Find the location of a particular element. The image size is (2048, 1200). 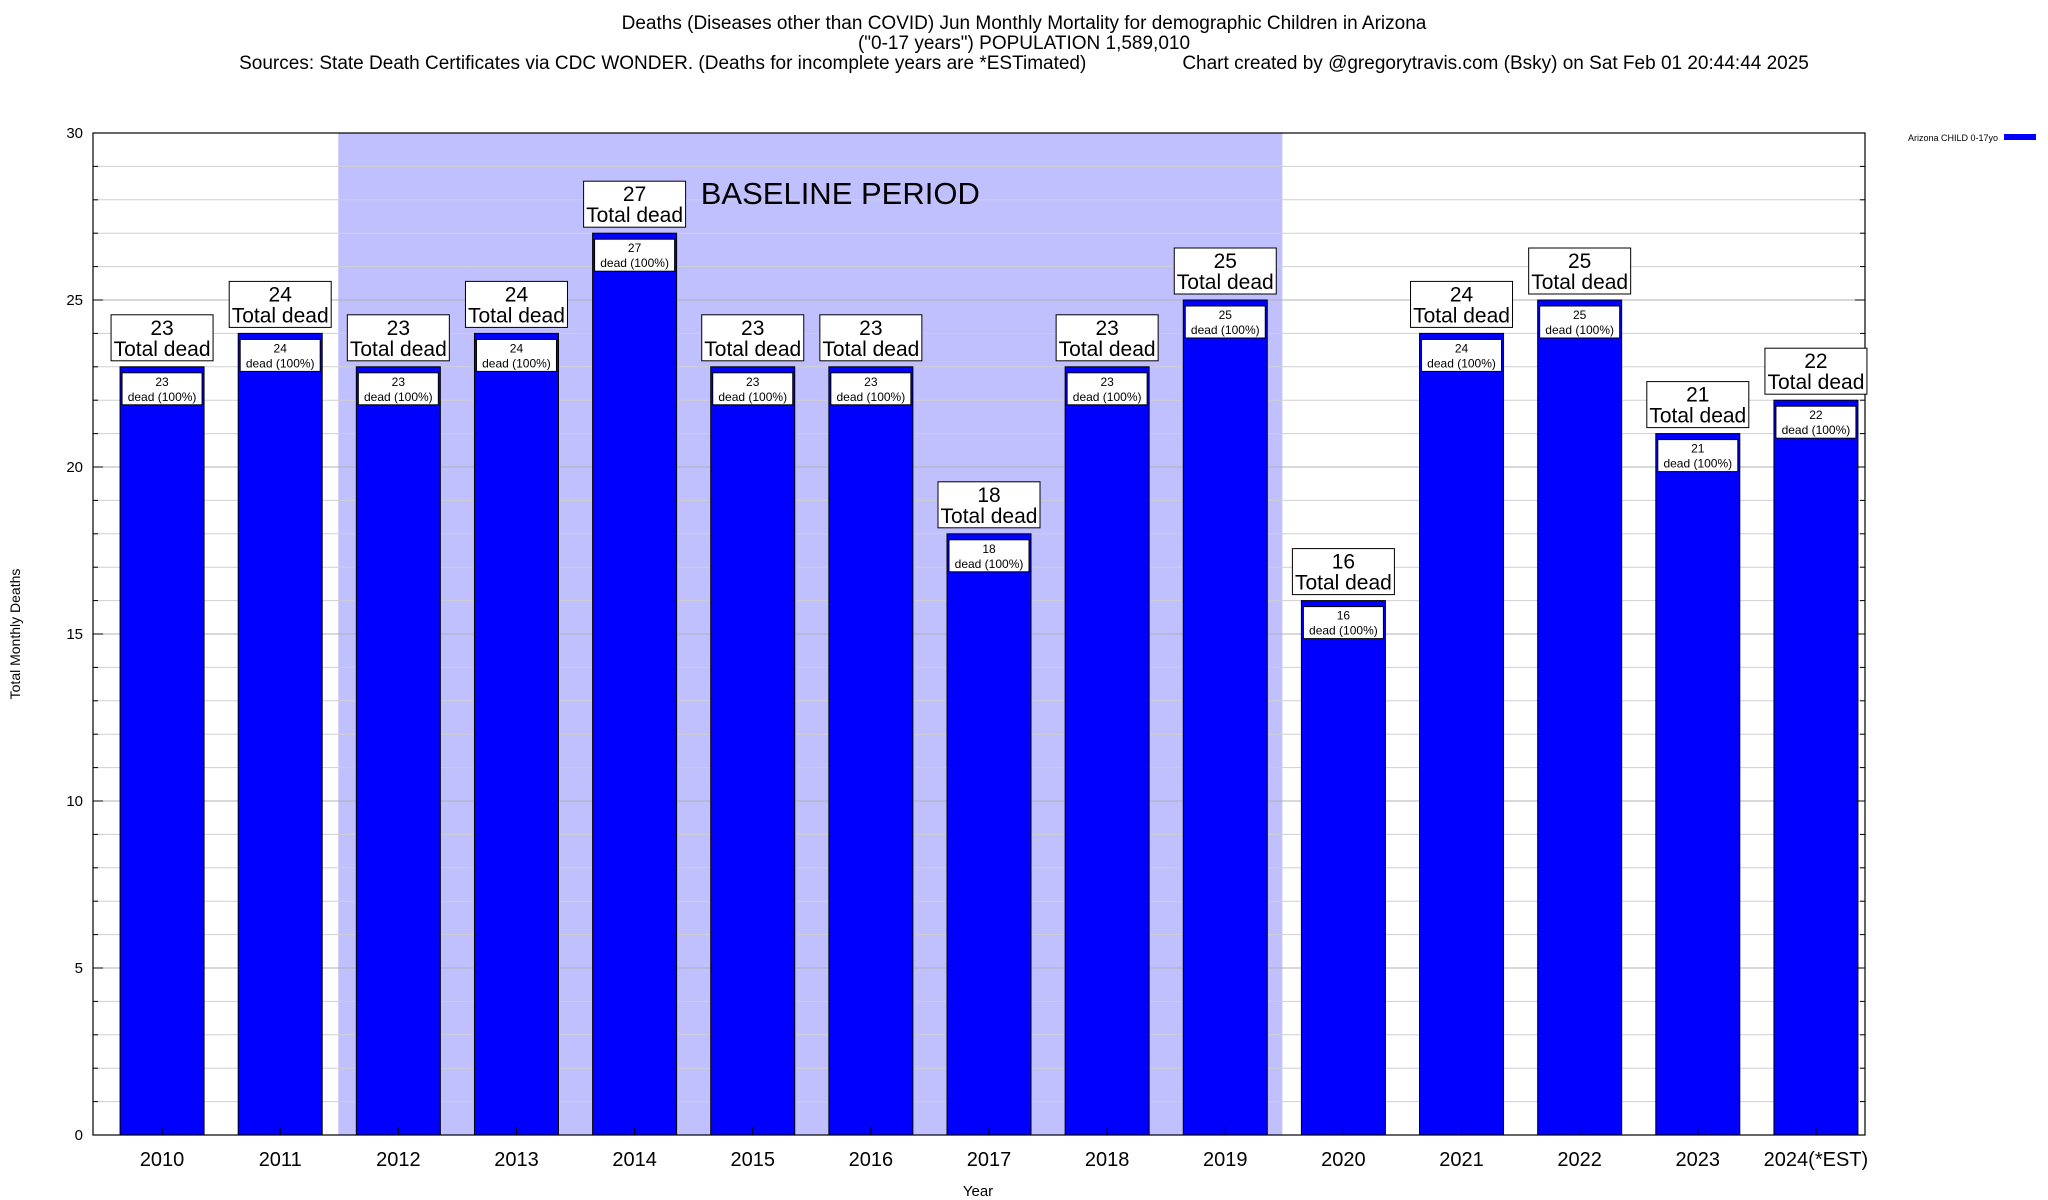

bar-2021 is located at coordinates (1462, 734).